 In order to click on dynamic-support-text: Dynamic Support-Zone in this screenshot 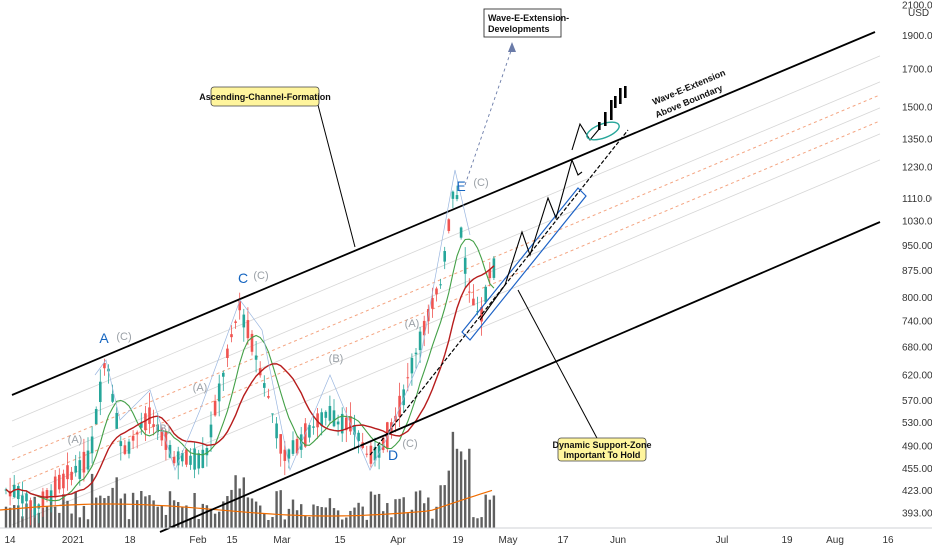, I will do `click(601, 445)`.